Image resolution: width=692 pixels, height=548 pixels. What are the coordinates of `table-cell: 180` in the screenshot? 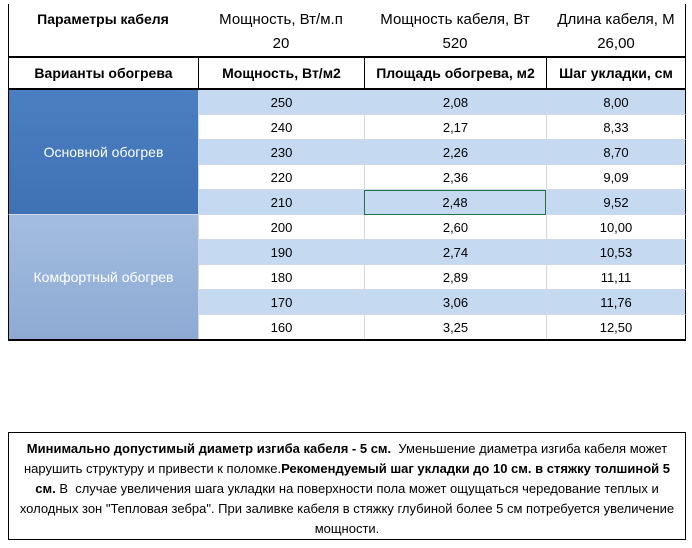 It's located at (281, 277).